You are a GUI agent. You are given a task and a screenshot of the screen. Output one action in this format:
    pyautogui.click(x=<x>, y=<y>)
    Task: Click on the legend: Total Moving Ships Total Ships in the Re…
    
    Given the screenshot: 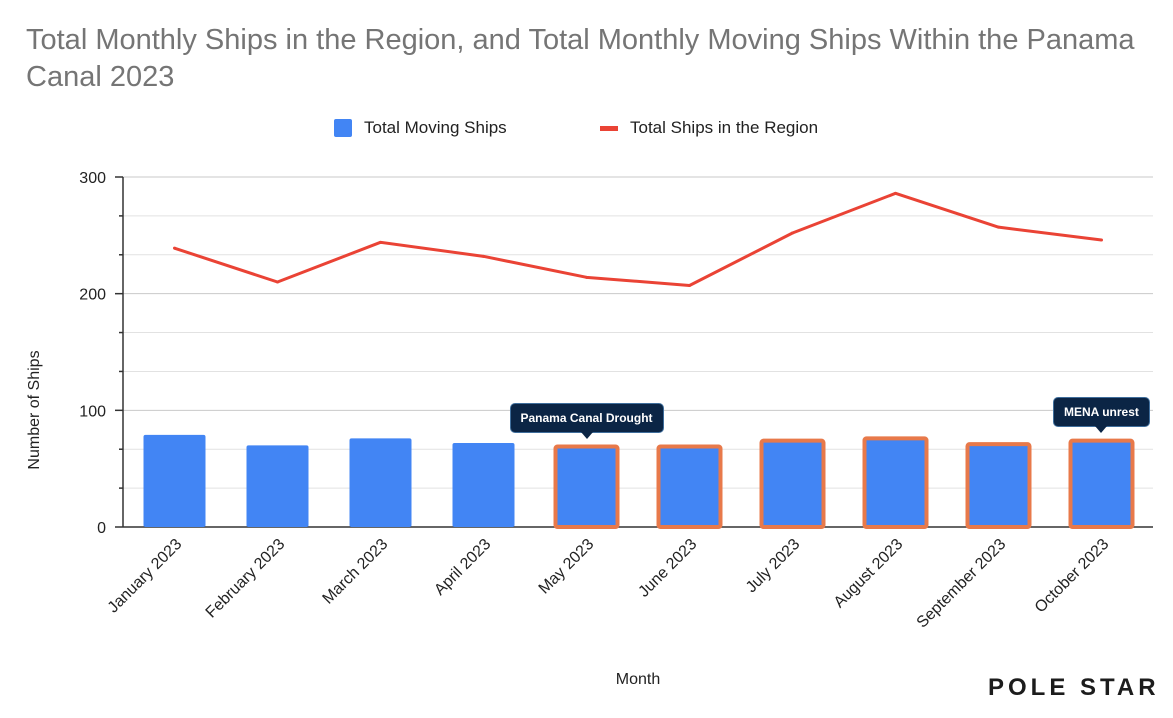 What is the action you would take?
    pyautogui.click(x=586, y=131)
    